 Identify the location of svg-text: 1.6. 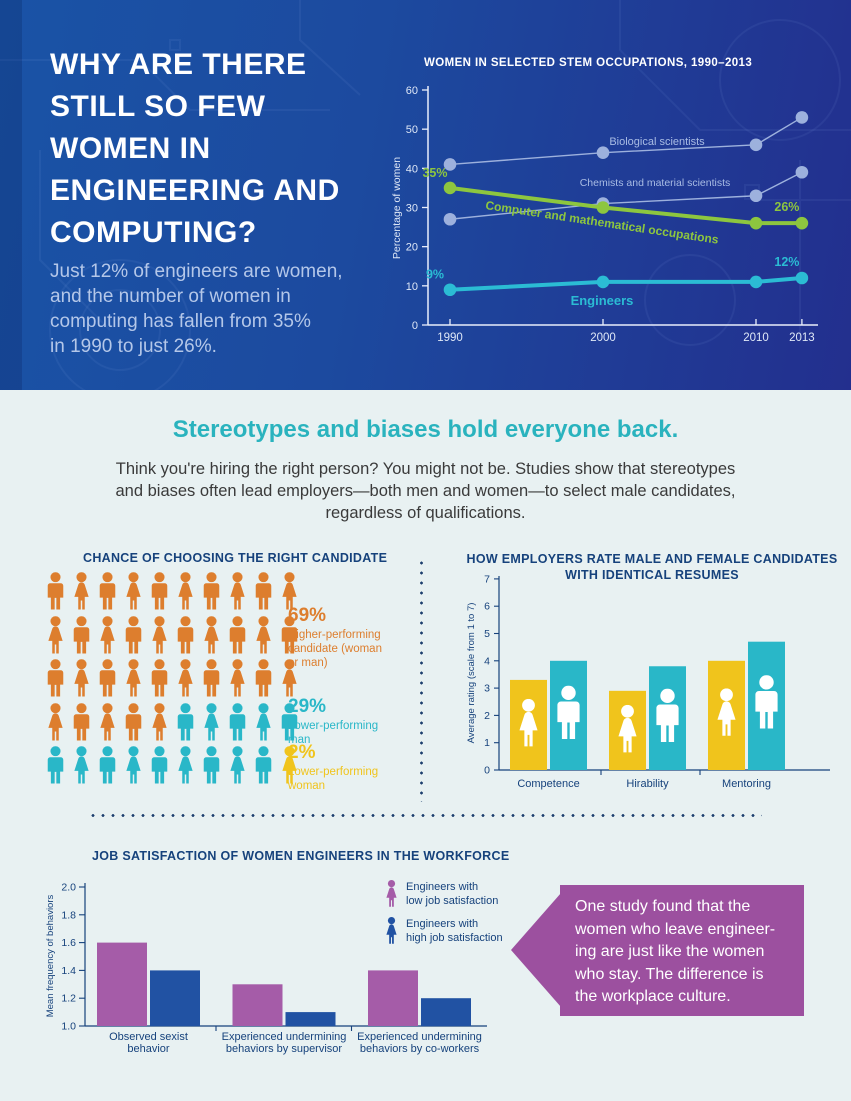
(68, 943).